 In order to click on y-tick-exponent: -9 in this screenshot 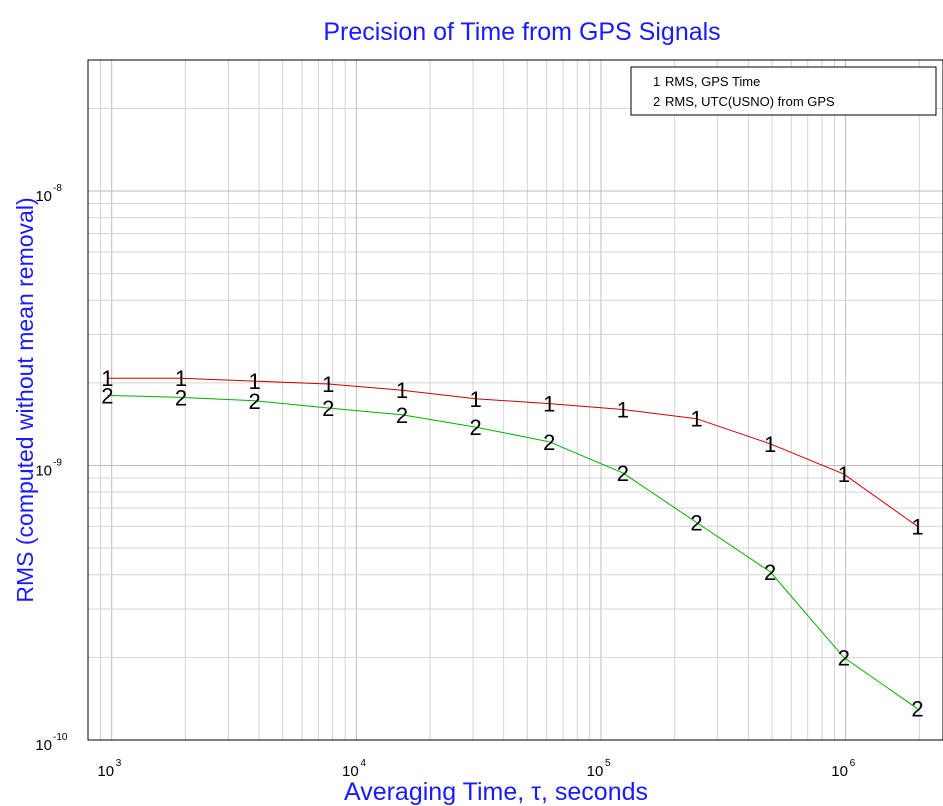, I will do `click(57, 462)`.